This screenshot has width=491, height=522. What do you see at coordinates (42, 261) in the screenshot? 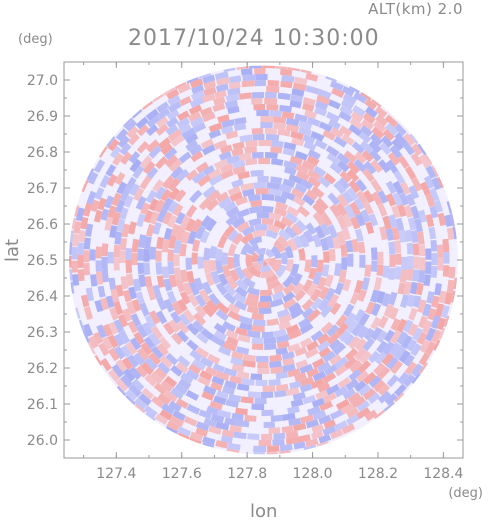
I see `y-tick-label: 26.5` at bounding box center [42, 261].